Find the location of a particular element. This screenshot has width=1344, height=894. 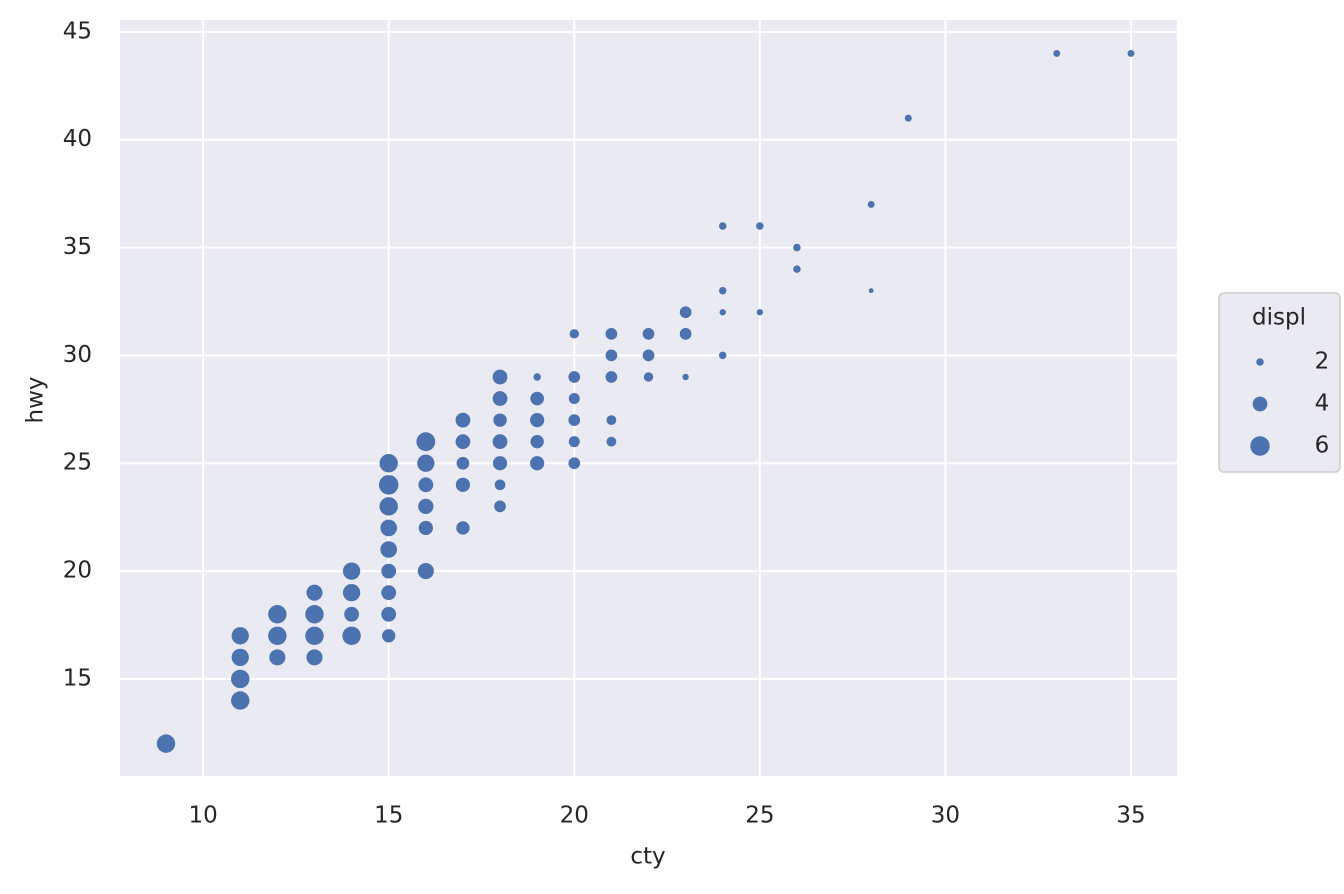

y-tick-label: 30 is located at coordinates (77, 355).